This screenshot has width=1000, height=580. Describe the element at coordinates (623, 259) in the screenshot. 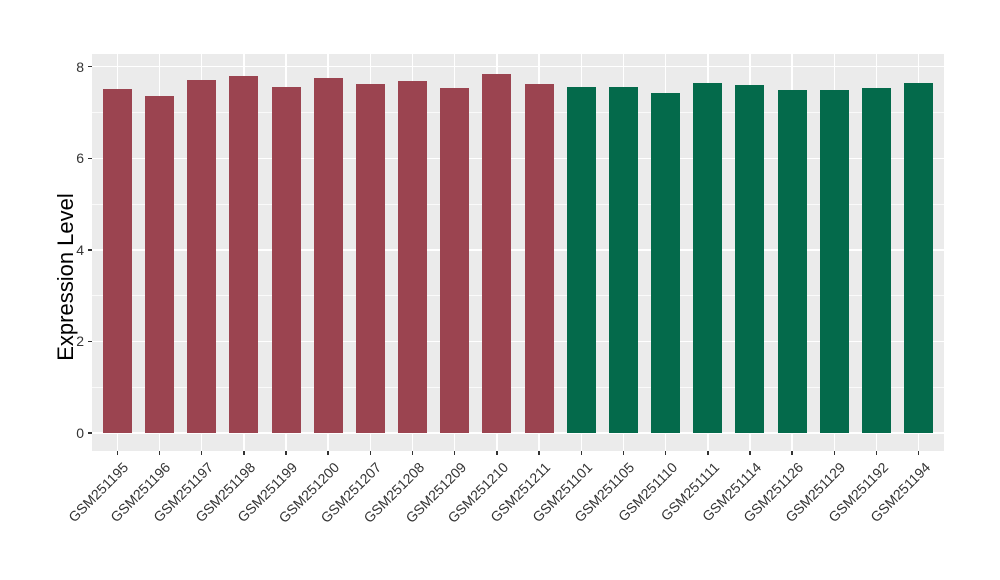

I see `bar-GSM251105` at that location.